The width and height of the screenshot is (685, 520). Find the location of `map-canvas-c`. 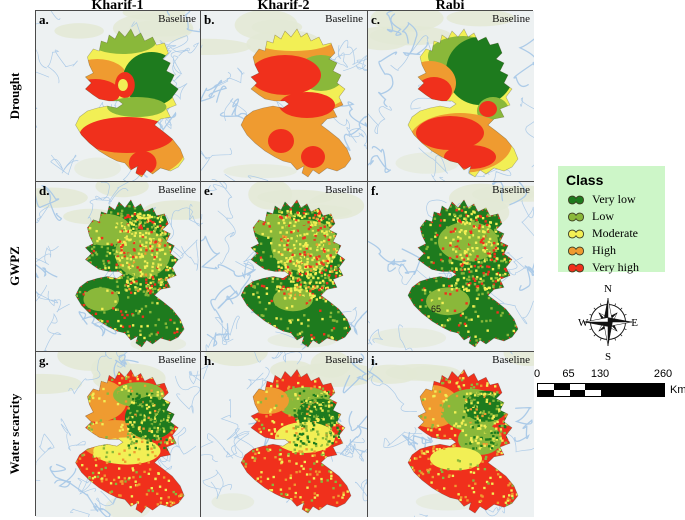

map-canvas-c is located at coordinates (451, 96).